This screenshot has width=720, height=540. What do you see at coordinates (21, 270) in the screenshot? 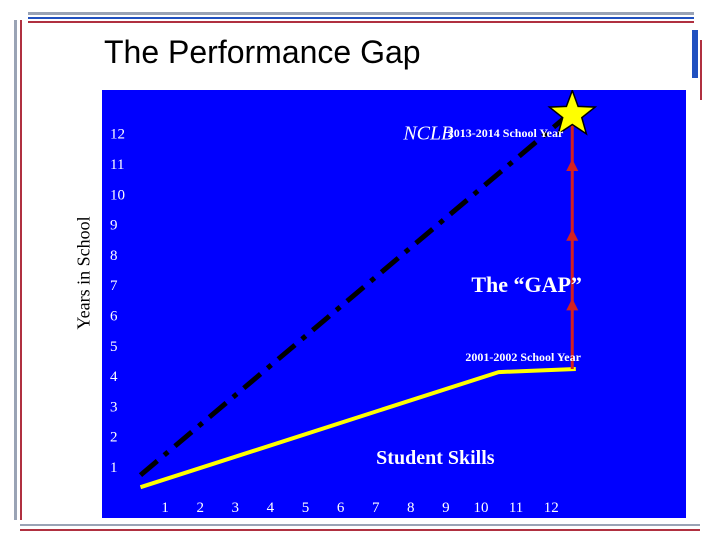
I see `frame-left-red` at bounding box center [21, 270].